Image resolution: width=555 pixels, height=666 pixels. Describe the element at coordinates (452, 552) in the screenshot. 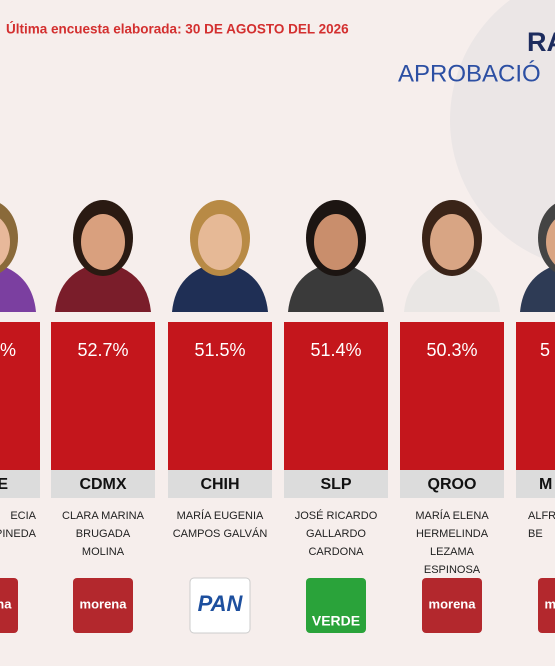

I see `candidate-name: LEZAMA` at that location.